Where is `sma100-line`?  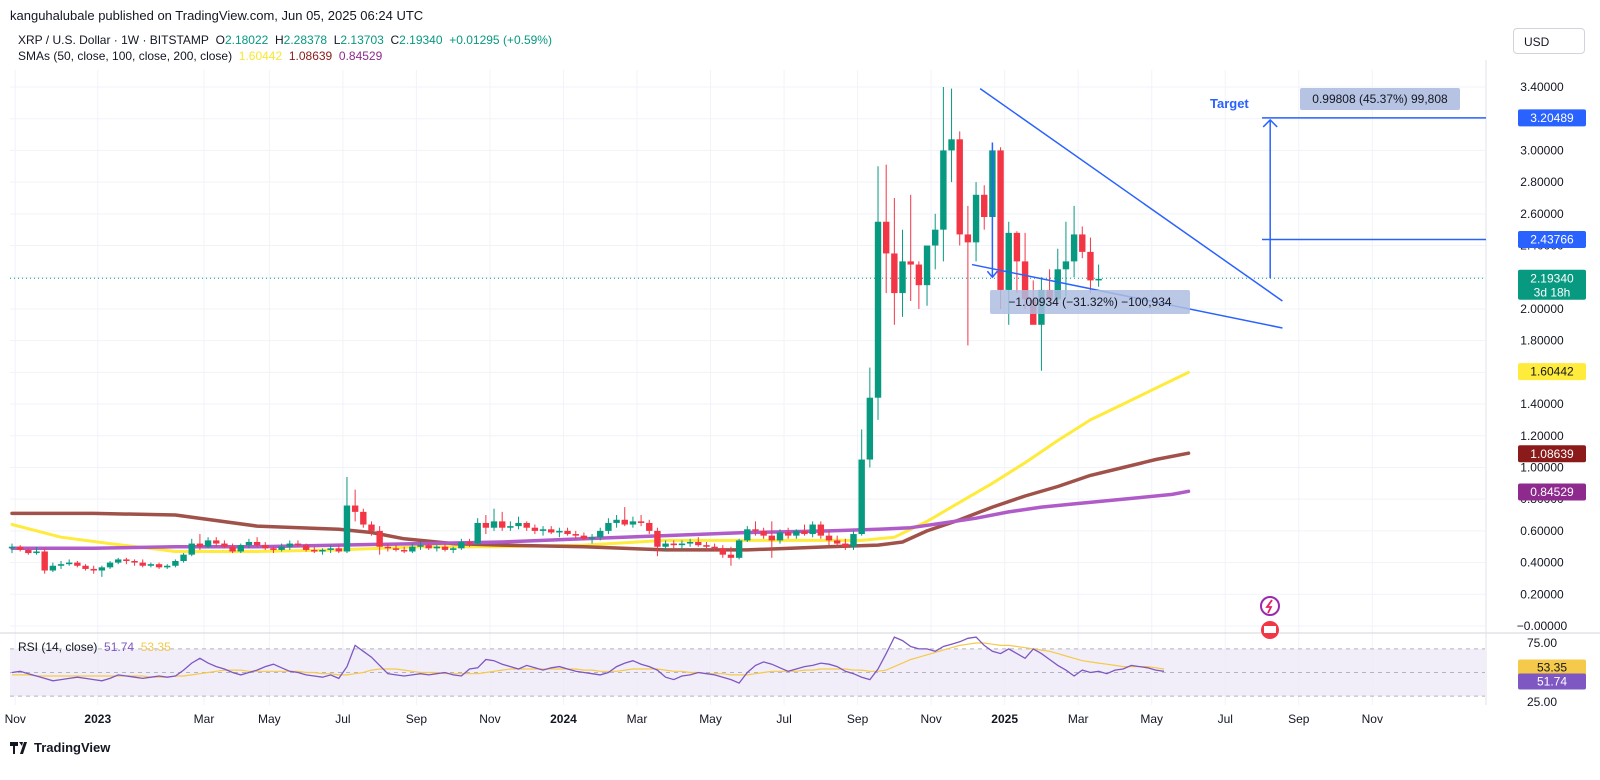 sma100-line is located at coordinates (600, 501).